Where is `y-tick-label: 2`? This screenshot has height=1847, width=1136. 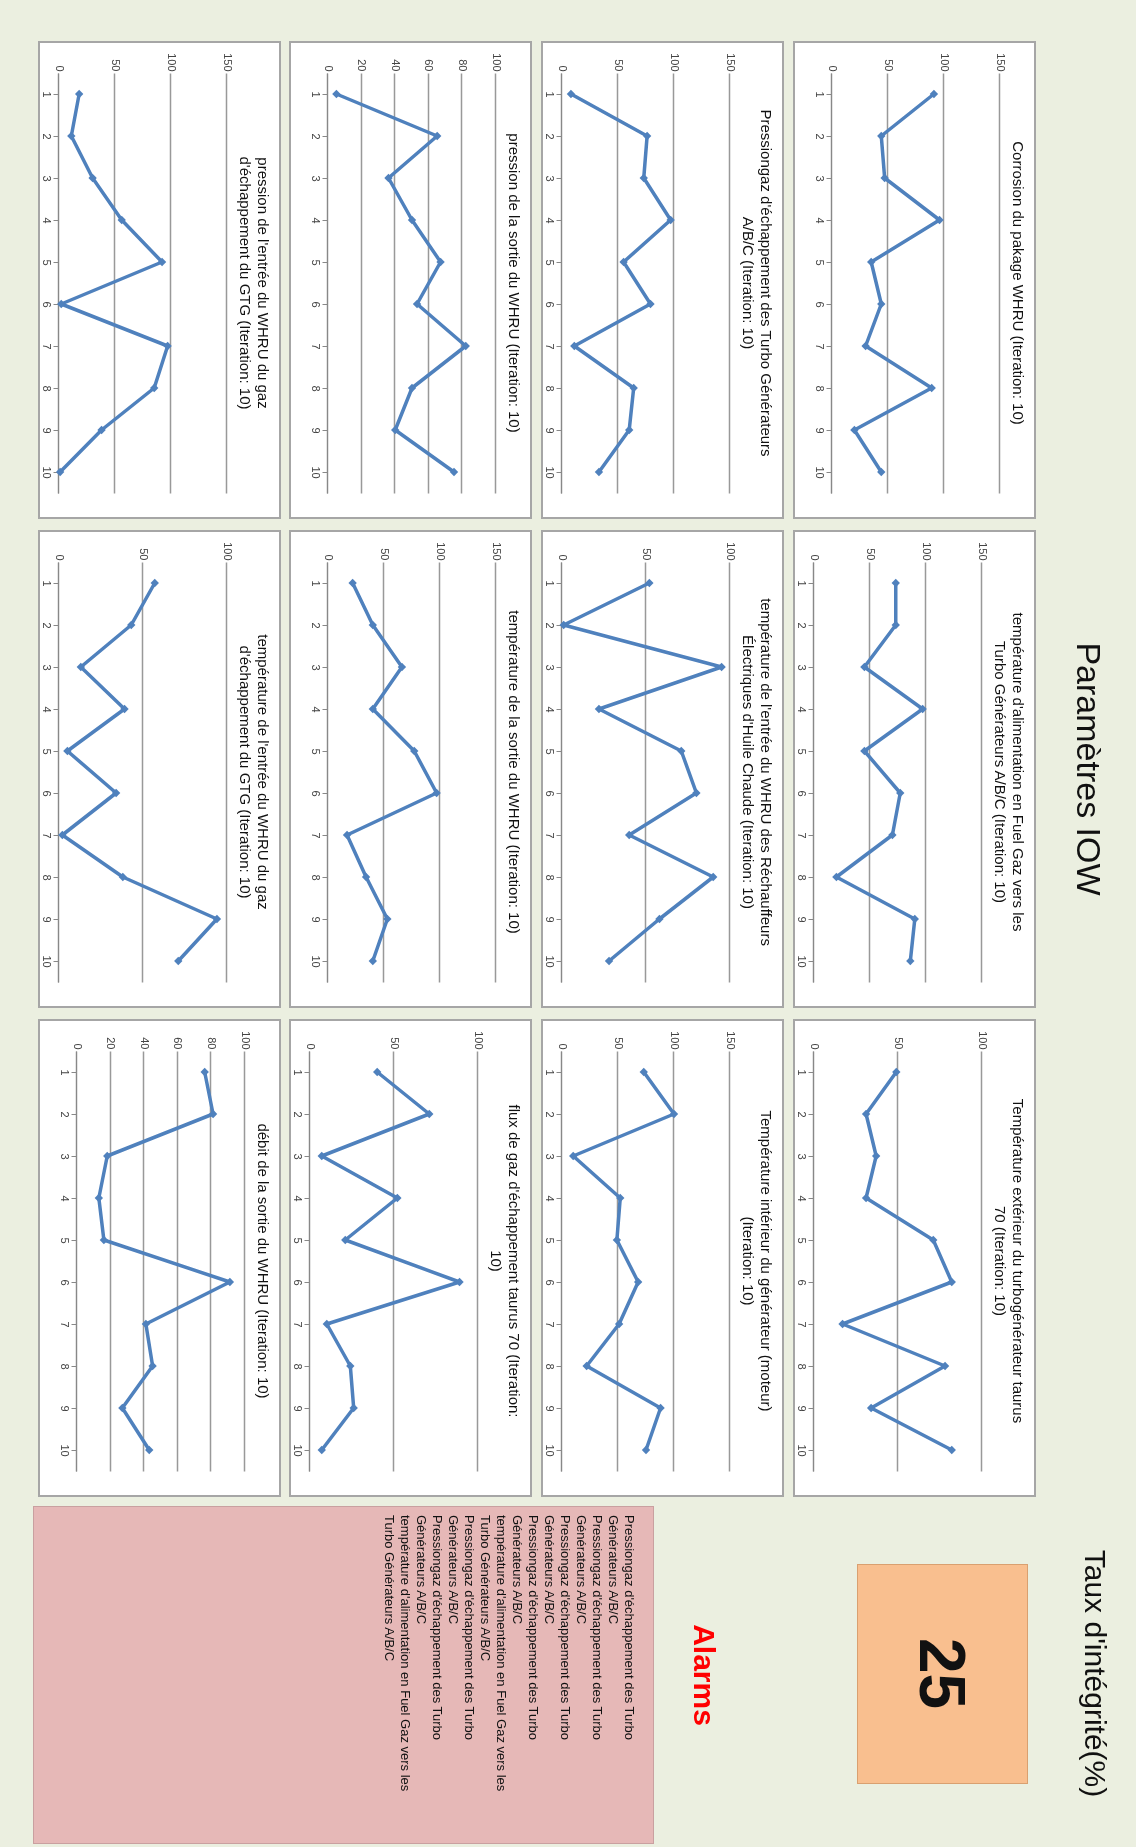
y-tick-label: 2 is located at coordinates (46, 625).